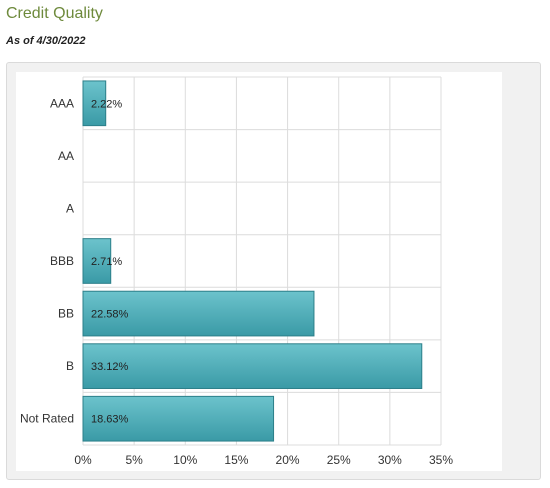  Describe the element at coordinates (134, 460) in the screenshot. I see `x-tick-label: 5%` at that location.